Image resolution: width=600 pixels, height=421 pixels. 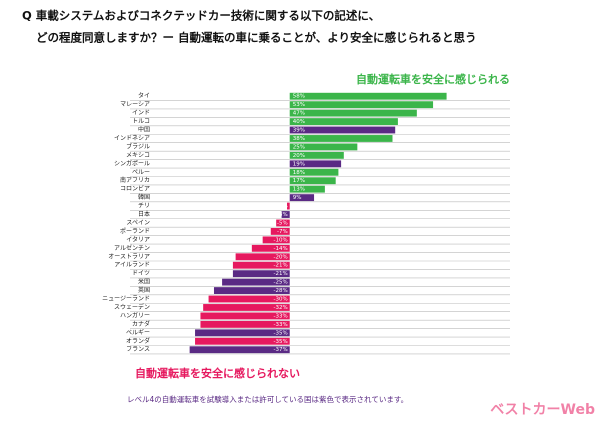 What do you see at coordinates (280, 249) in the screenshot?
I see `value-label: -14%` at bounding box center [280, 249].